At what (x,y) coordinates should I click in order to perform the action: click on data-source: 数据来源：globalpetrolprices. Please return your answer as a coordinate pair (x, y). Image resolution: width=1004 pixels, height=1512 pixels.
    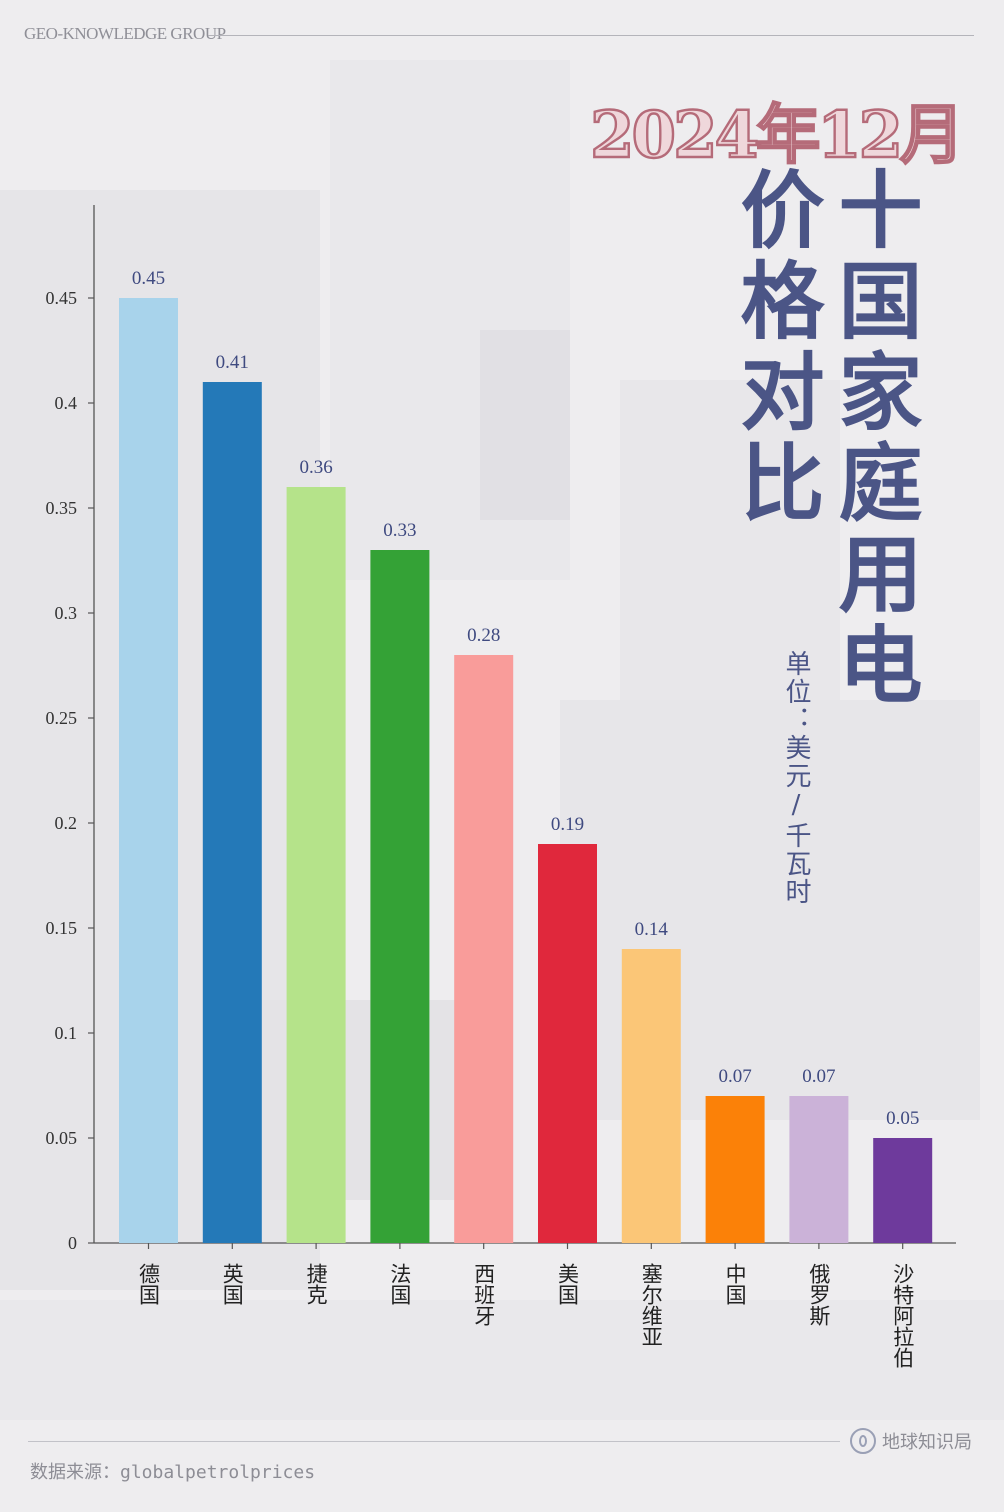
    Looking at the image, I should click on (173, 1472).